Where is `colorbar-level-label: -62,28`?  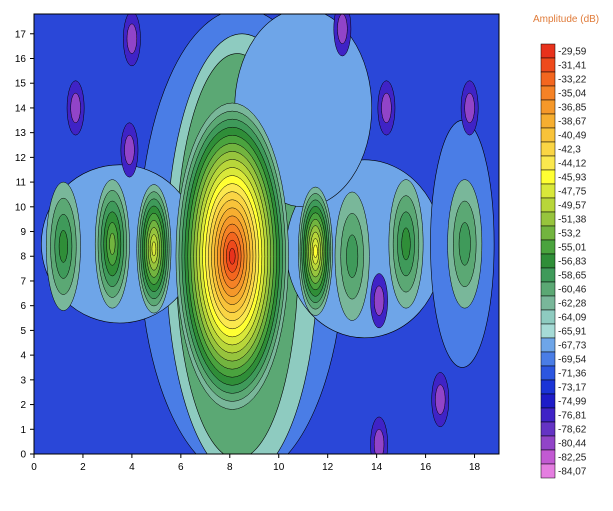 colorbar-level-label: -62,28 is located at coordinates (572, 304).